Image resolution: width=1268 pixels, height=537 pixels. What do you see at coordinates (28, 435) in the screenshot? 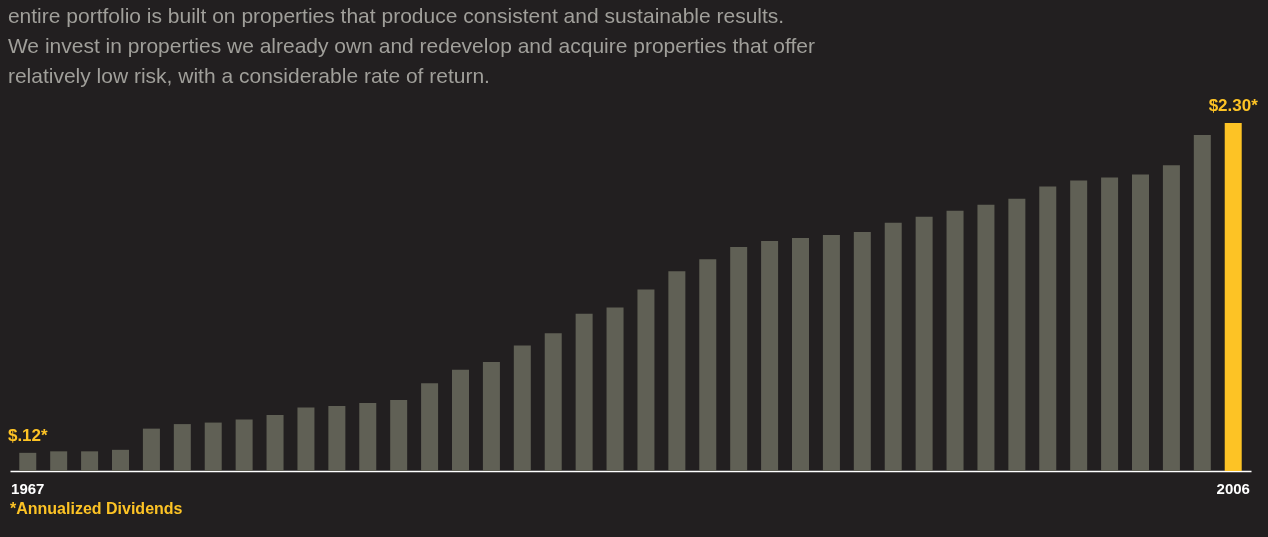
I see `data-label: $.12*` at bounding box center [28, 435].